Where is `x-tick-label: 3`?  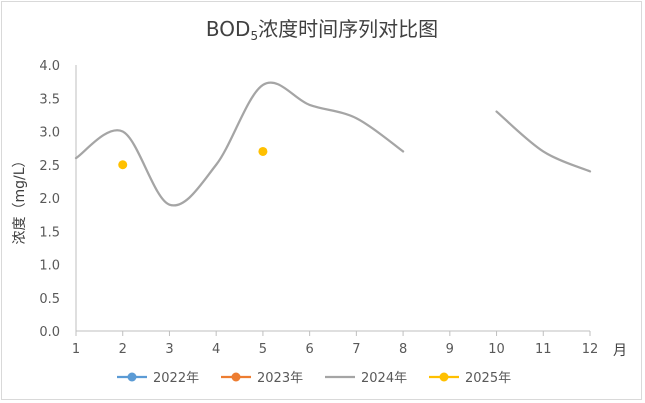
x-tick-label: 3 is located at coordinates (169, 349).